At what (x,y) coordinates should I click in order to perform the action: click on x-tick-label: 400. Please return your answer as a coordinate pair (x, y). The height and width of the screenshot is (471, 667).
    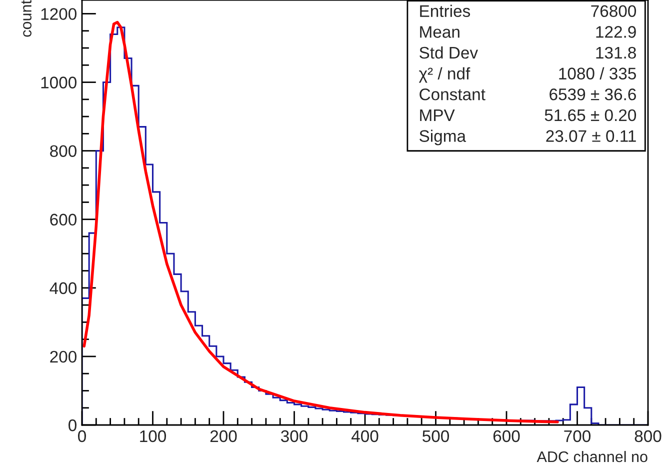
    Looking at the image, I should click on (364, 436).